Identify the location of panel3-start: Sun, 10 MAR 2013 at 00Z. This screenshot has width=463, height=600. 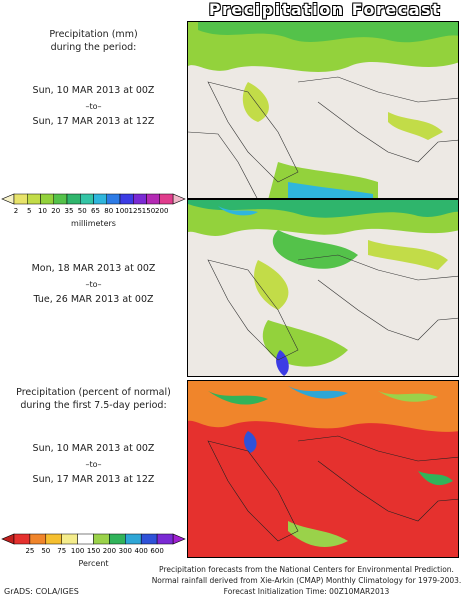
(93, 448).